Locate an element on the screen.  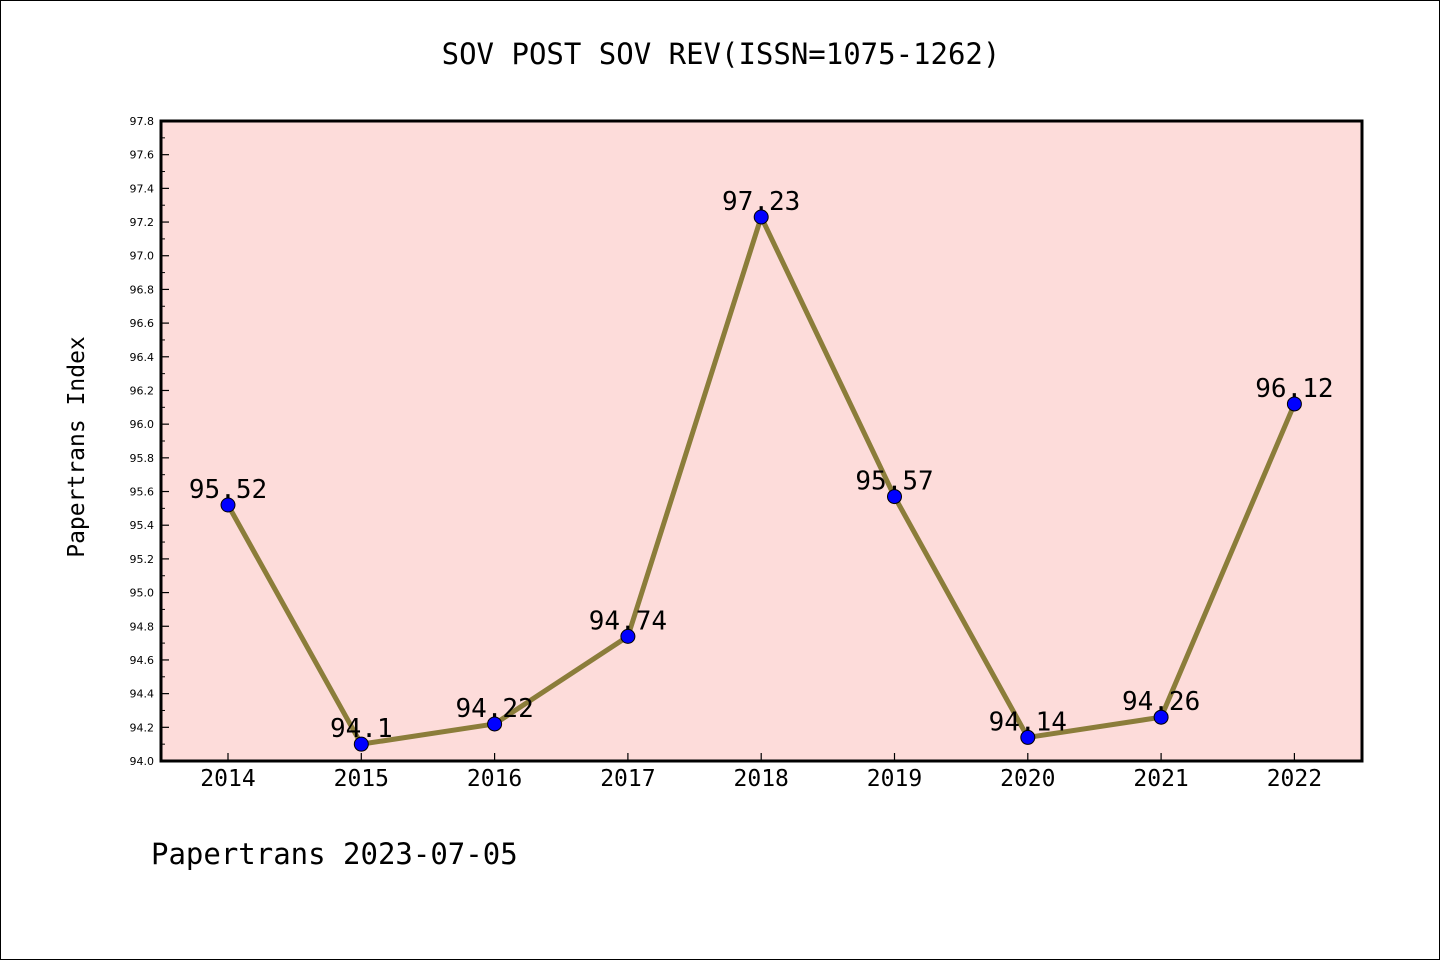
chart-title: SOV POST SOV REV(ISSN=1075-1262) is located at coordinates (721, 54).